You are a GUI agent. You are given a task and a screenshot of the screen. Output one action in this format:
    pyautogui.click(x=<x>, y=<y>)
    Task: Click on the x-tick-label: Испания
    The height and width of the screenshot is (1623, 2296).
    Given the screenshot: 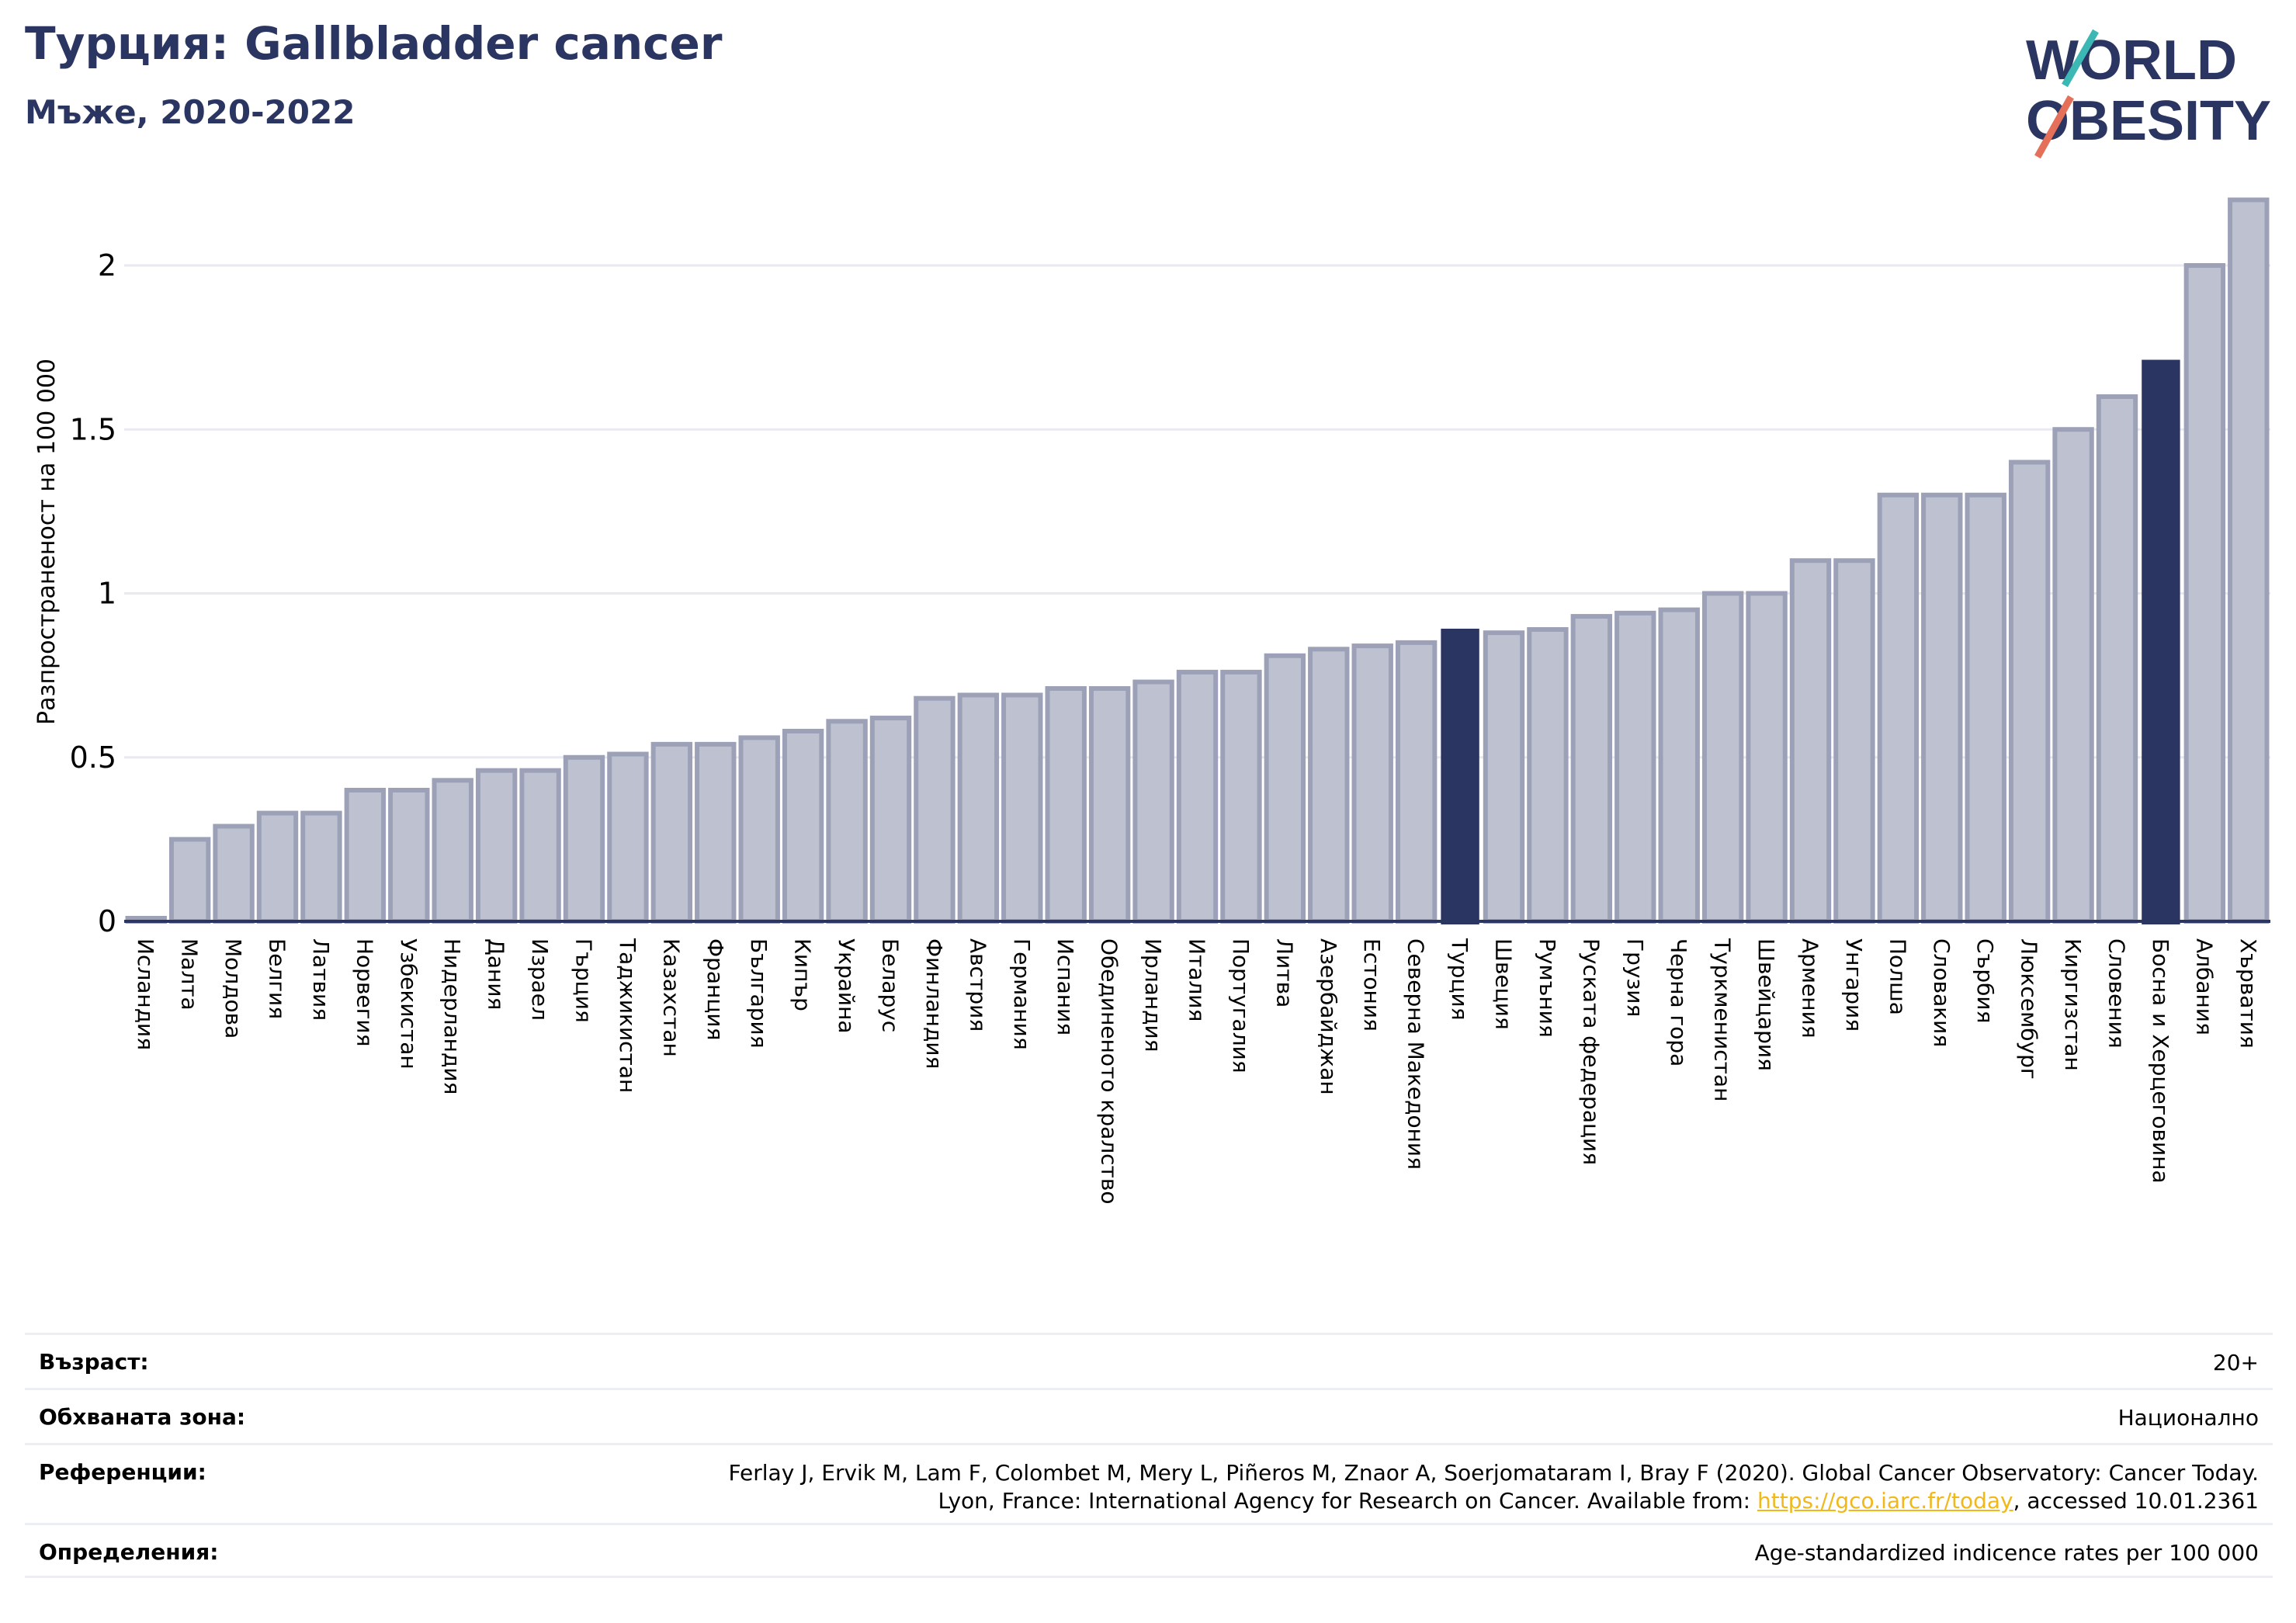 What is the action you would take?
    pyautogui.click(x=1065, y=986)
    